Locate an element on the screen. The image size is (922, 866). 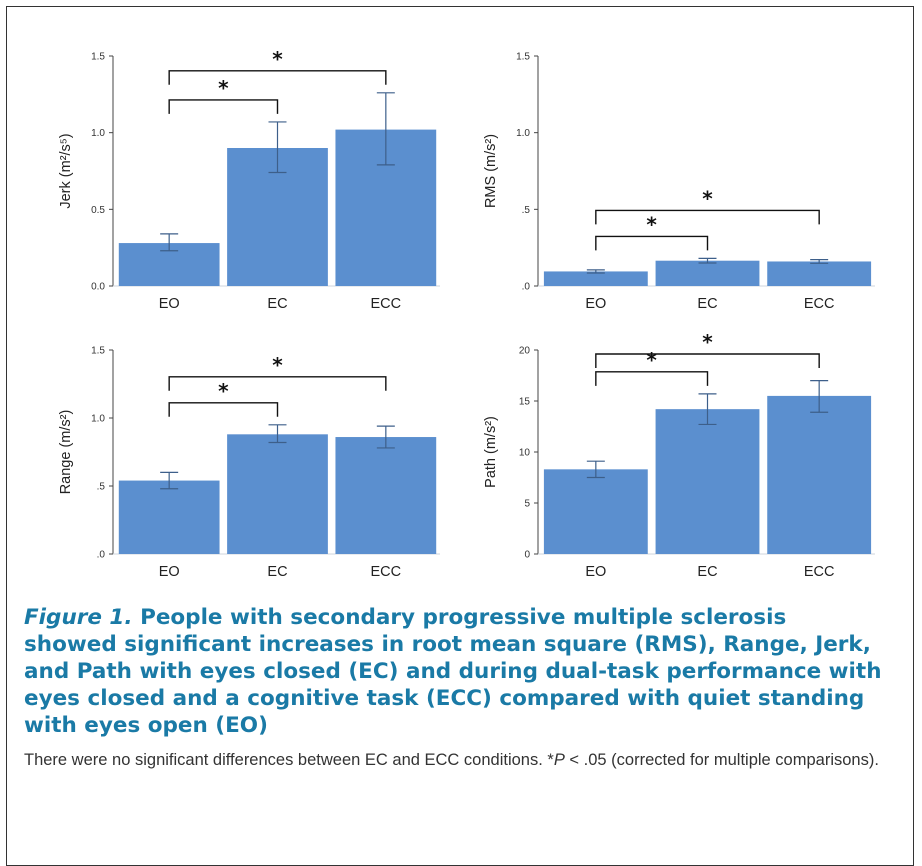
figure-note-p: P is located at coordinates (559, 760).